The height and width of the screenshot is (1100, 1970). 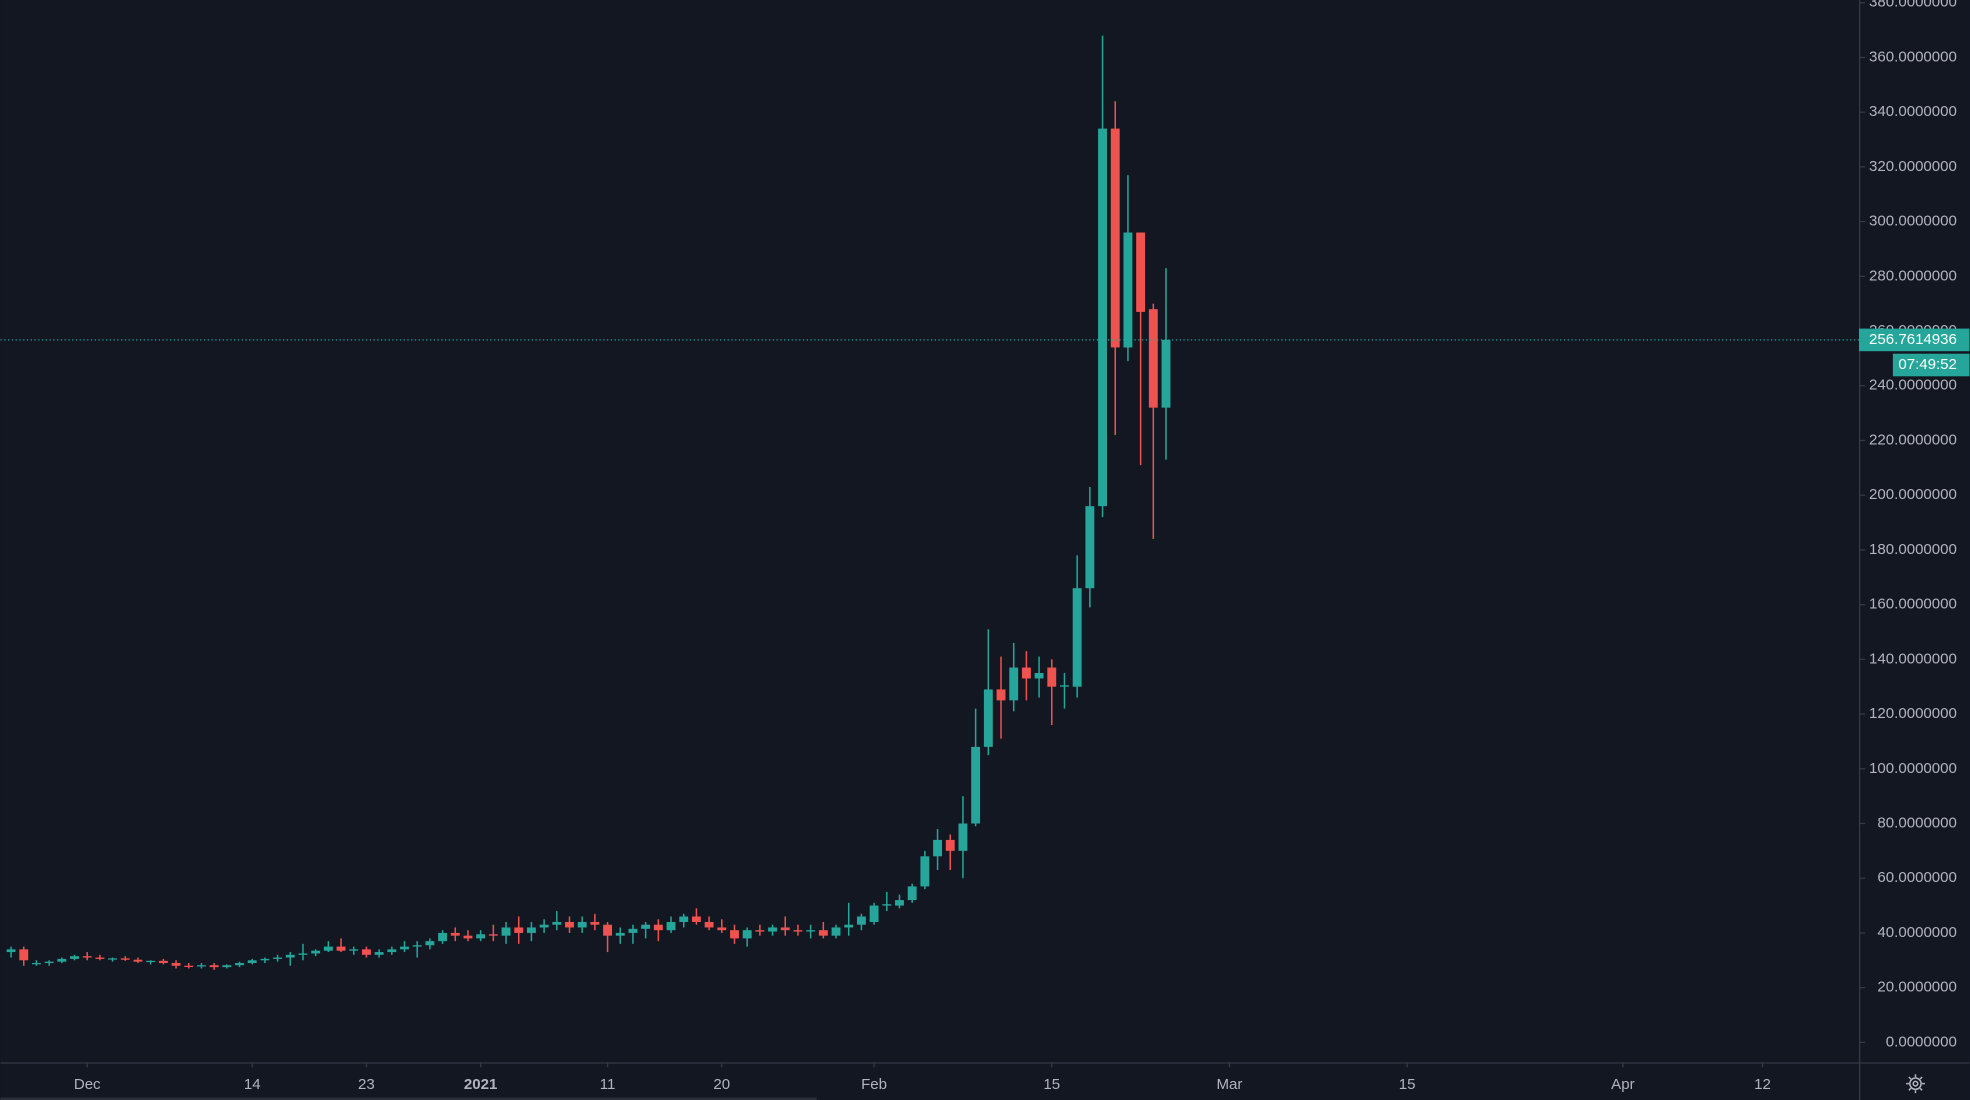 What do you see at coordinates (1913, 385) in the screenshot?
I see `y-tick-label: 240.0000000` at bounding box center [1913, 385].